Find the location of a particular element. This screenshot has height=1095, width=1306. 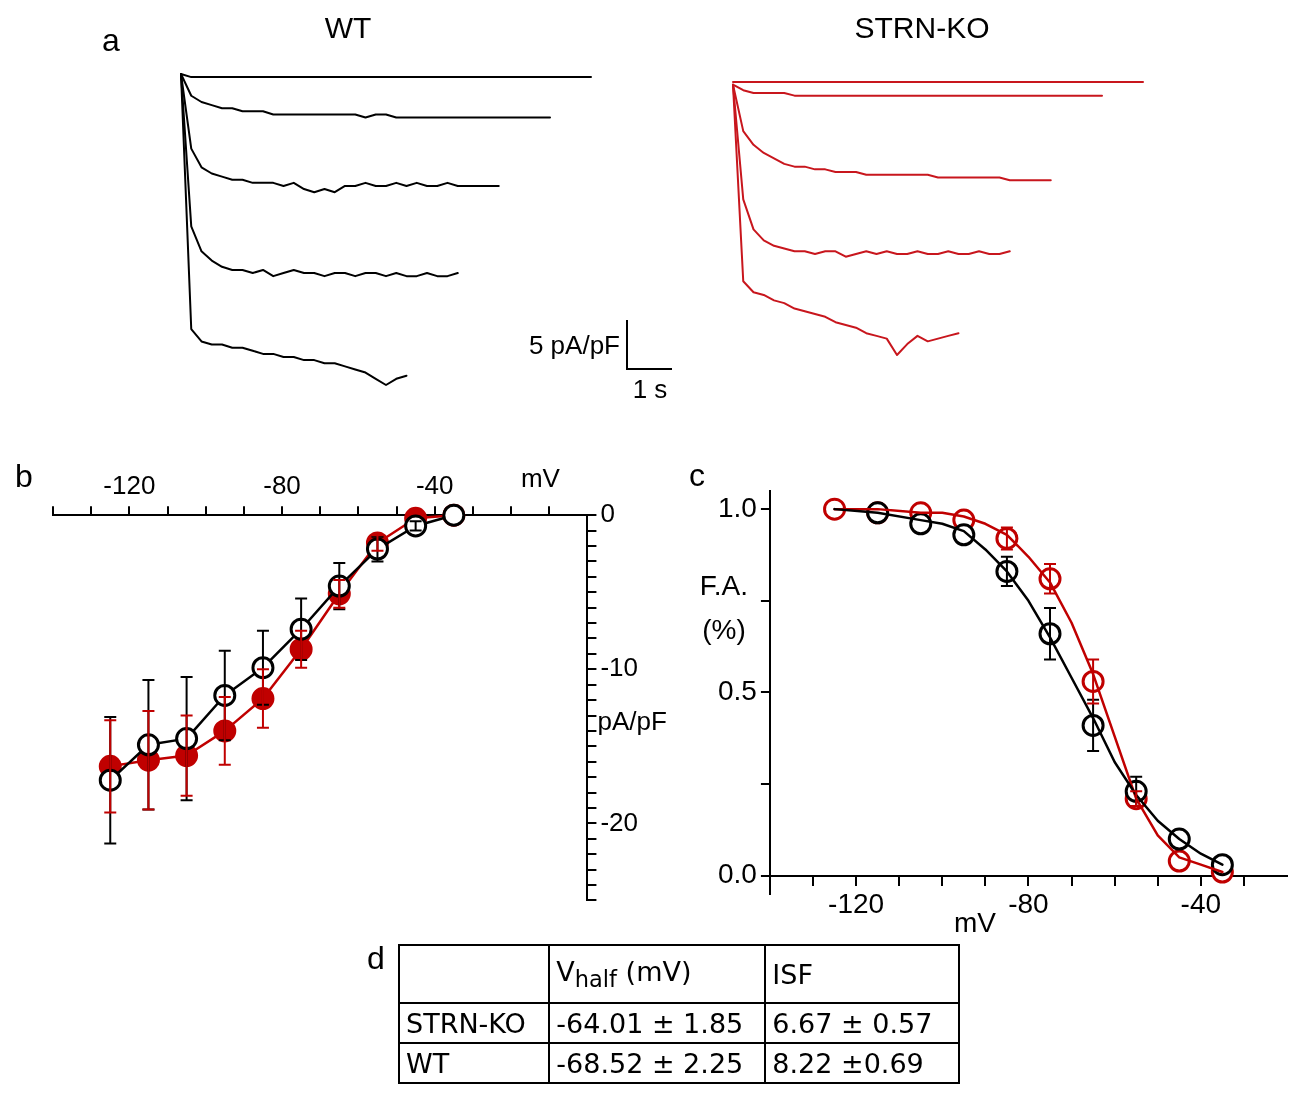

text: -64.01 ± 1.85 is located at coordinates (650, 1023).